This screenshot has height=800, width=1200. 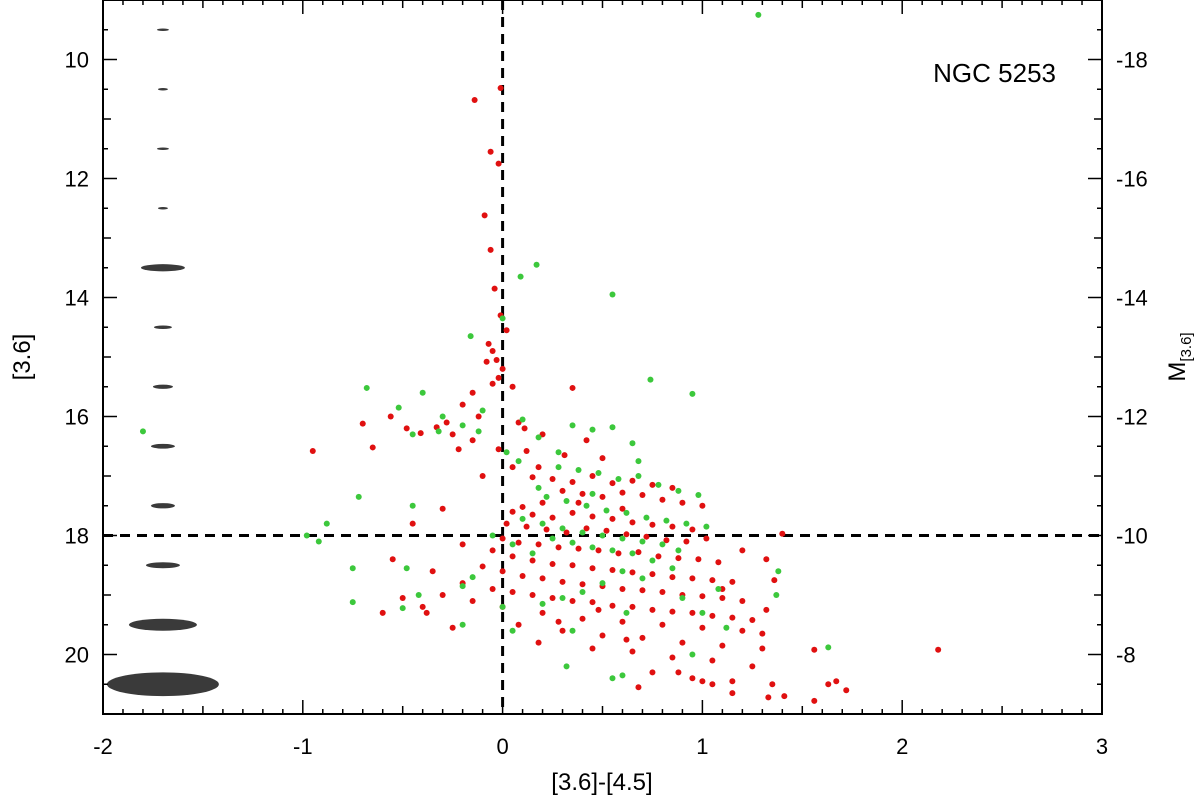 I want to click on y2-tick-label: -8, so click(x=1126, y=655).